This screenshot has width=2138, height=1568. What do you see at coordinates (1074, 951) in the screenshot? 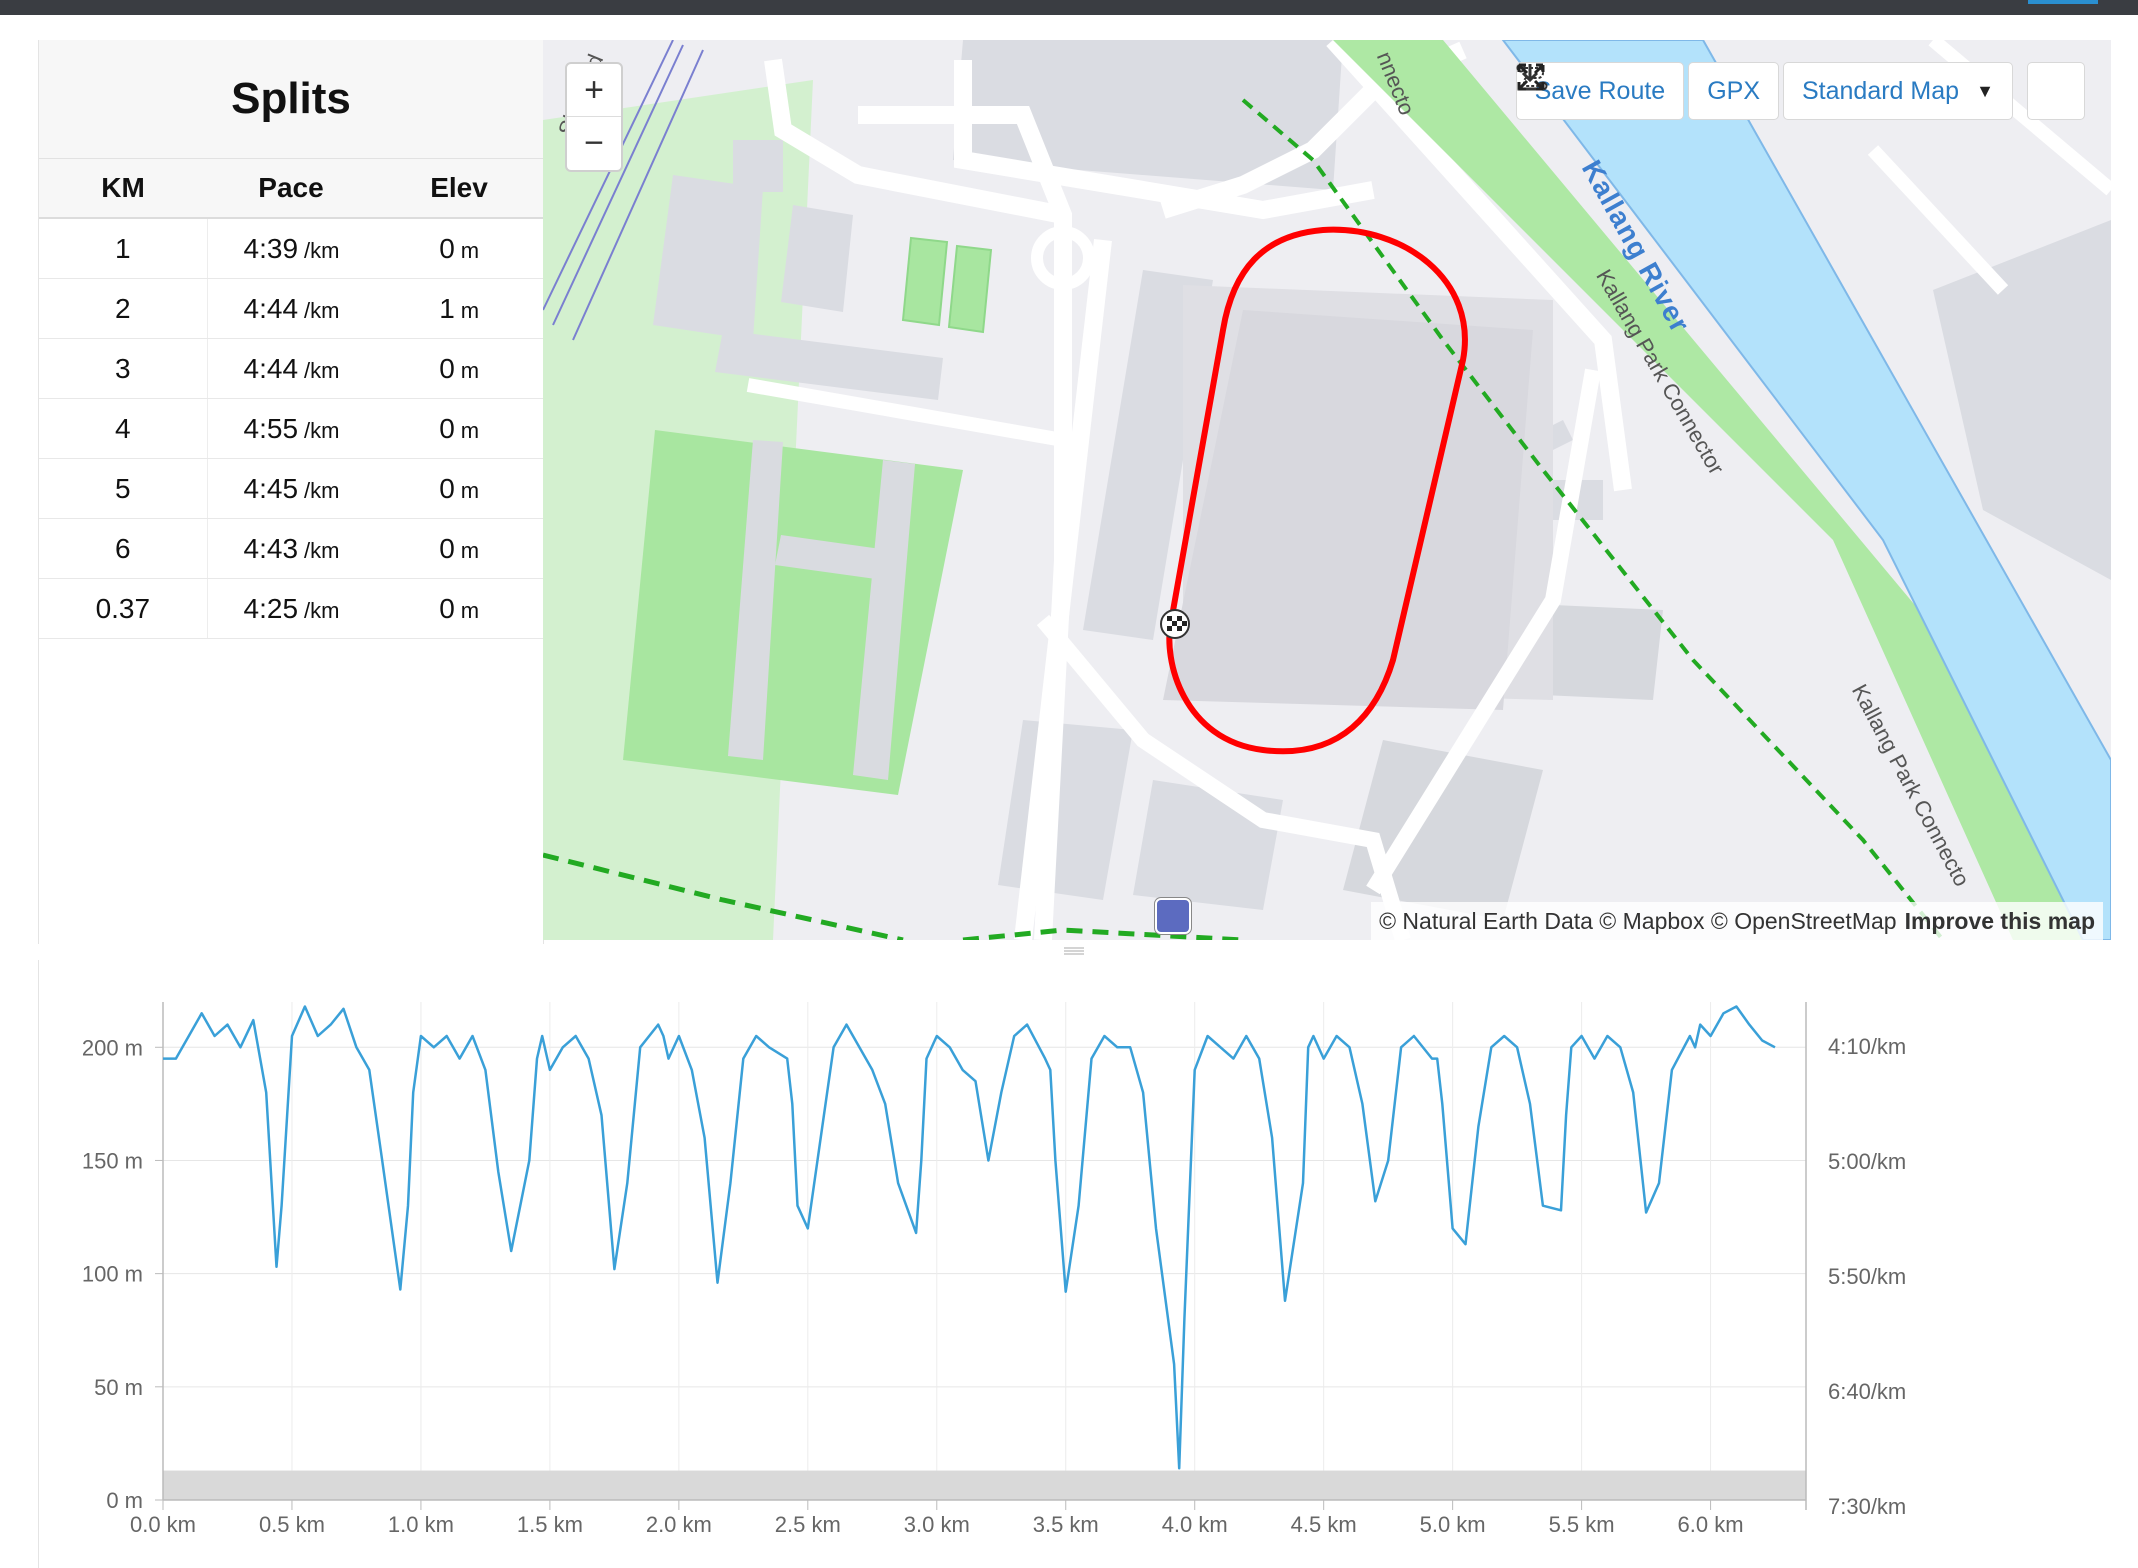
I see `panel-resize-handle` at bounding box center [1074, 951].